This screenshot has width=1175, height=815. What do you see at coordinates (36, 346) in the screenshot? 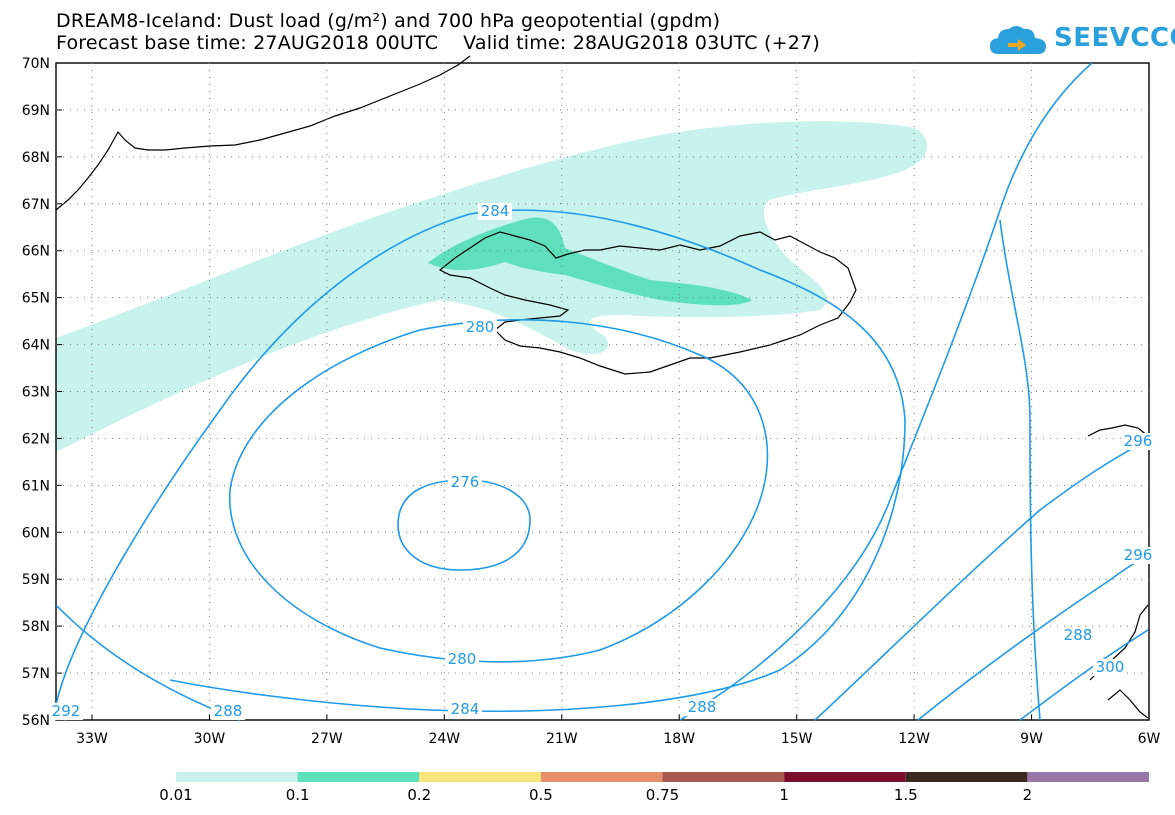
I see `lat-label-64N: 64N` at bounding box center [36, 346].